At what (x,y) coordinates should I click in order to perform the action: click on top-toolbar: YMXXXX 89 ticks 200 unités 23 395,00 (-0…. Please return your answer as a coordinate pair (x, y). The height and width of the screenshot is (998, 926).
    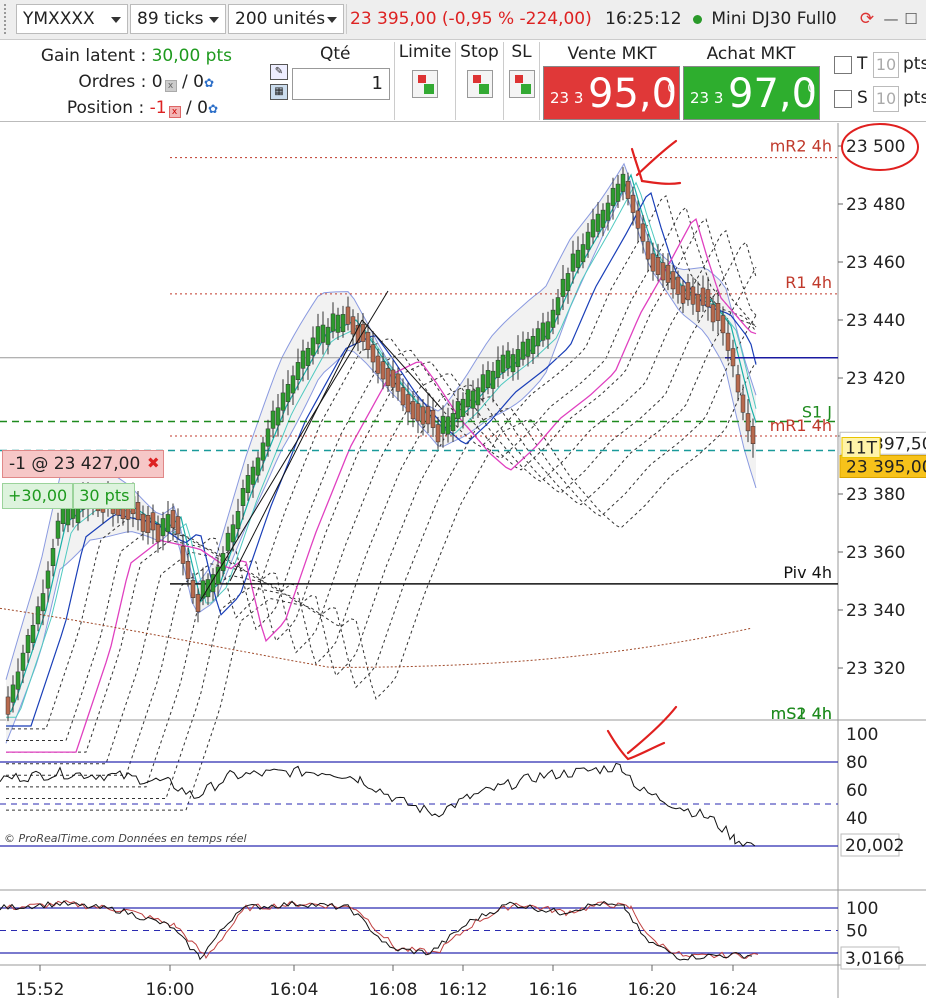
    Looking at the image, I should click on (463, 20).